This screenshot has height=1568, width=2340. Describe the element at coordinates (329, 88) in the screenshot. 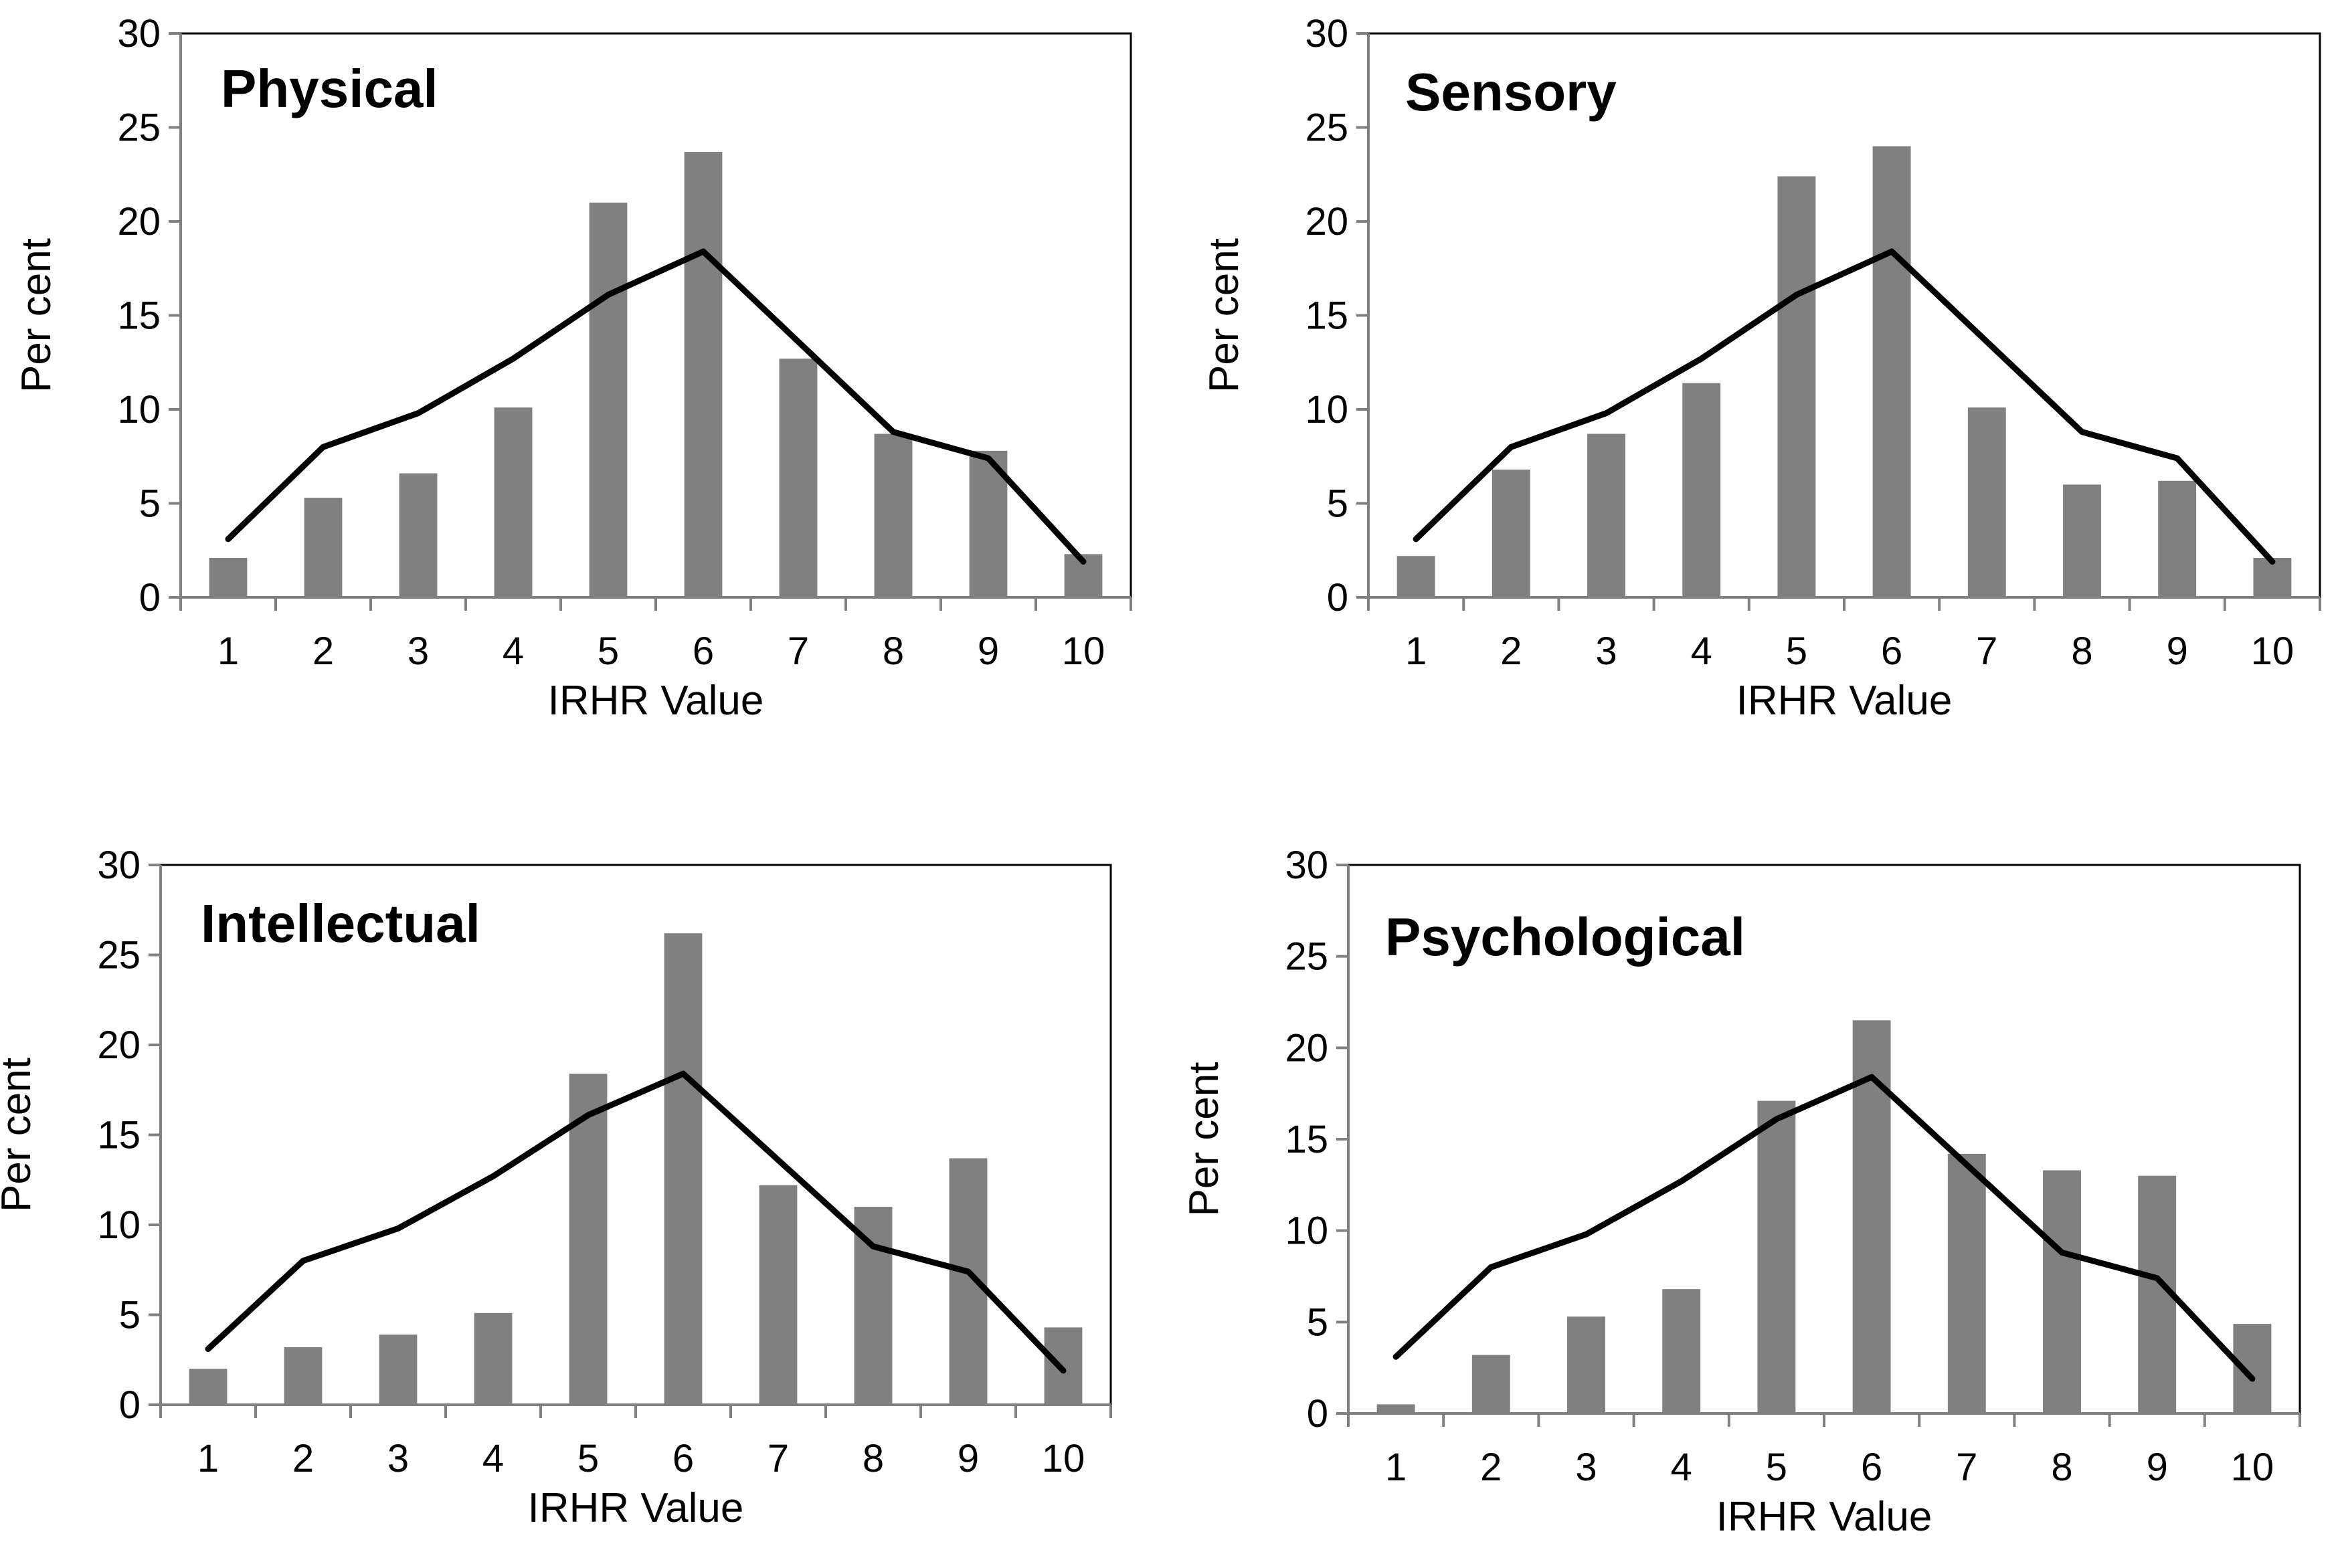

I see `panel-title: Physical` at that location.